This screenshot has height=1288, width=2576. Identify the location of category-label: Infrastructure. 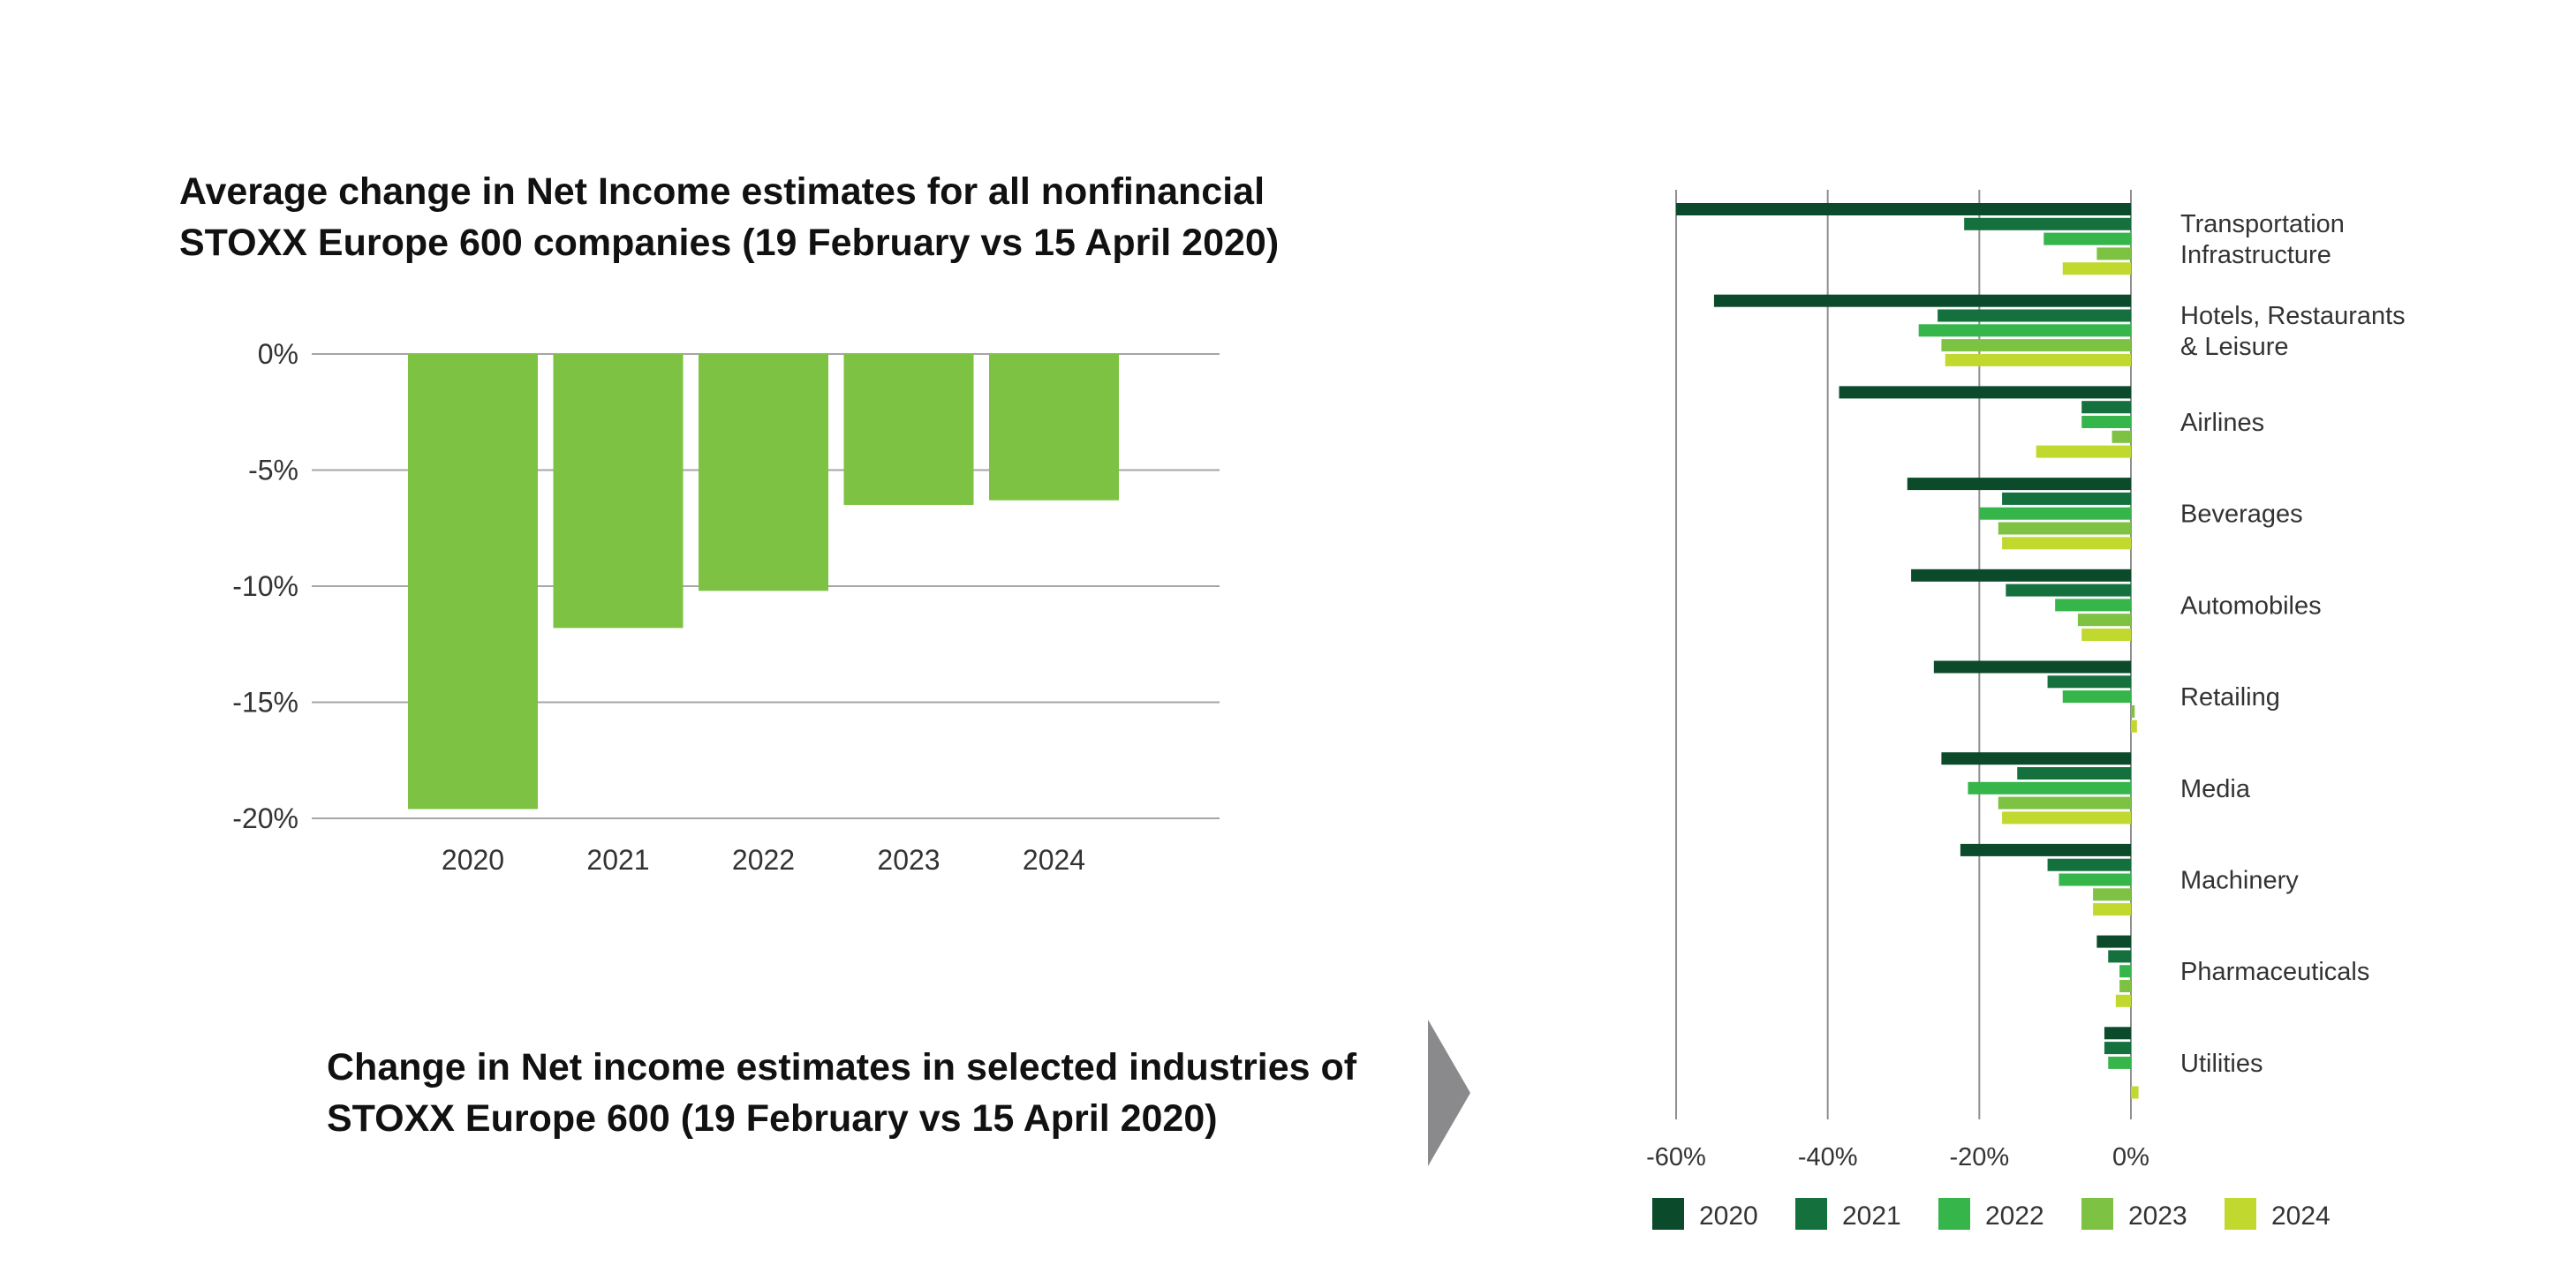
(2255, 255).